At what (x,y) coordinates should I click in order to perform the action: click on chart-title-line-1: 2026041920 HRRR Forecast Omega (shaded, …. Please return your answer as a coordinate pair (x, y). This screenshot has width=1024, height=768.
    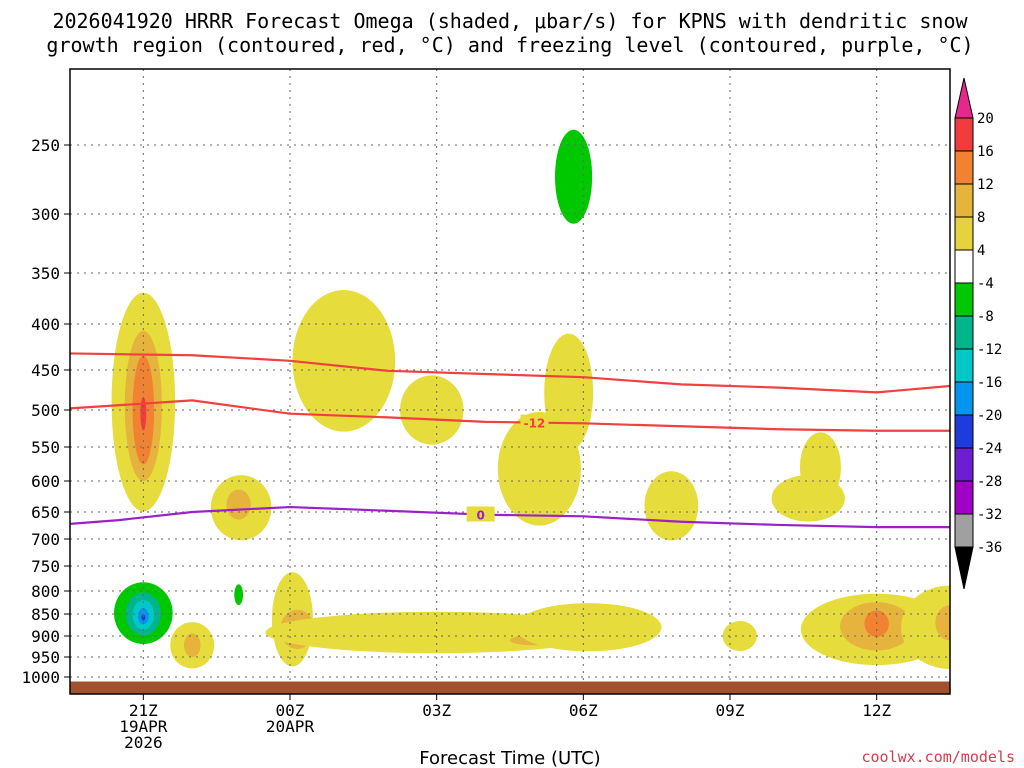
    Looking at the image, I should click on (510, 21).